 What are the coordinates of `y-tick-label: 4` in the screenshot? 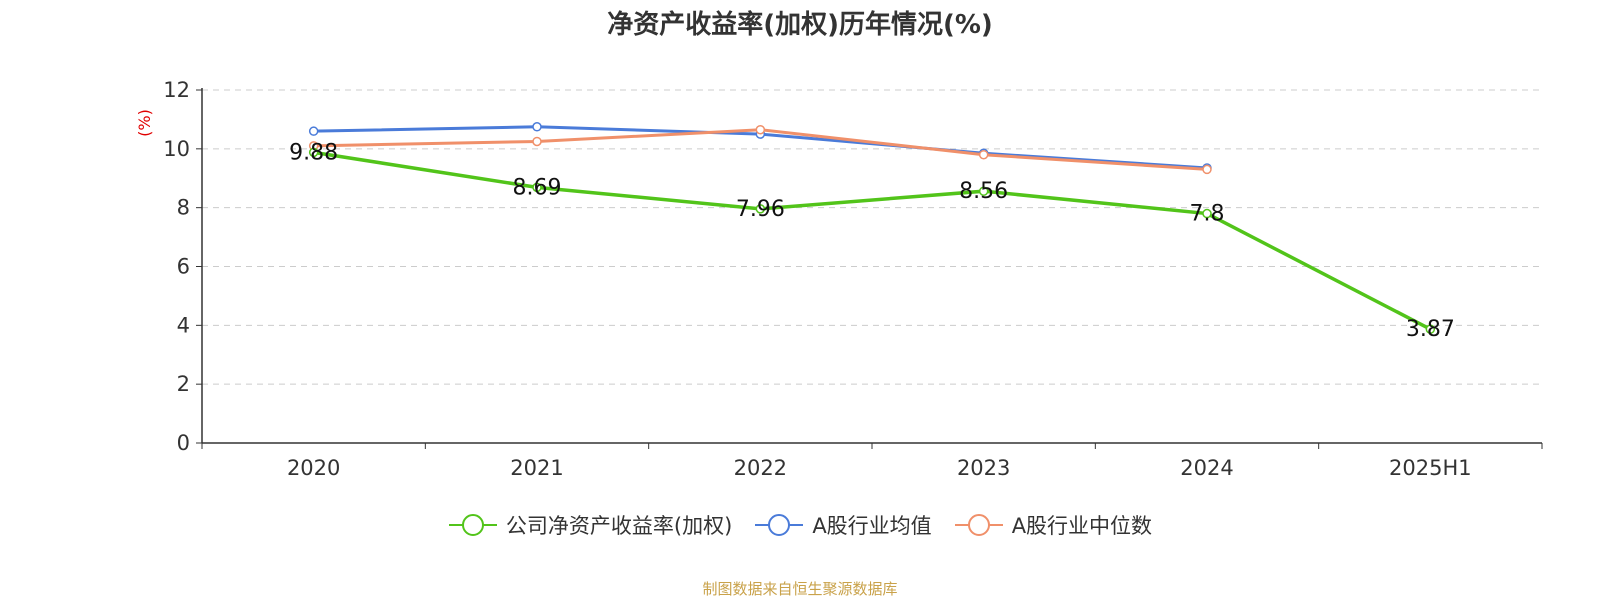 It's located at (183, 325).